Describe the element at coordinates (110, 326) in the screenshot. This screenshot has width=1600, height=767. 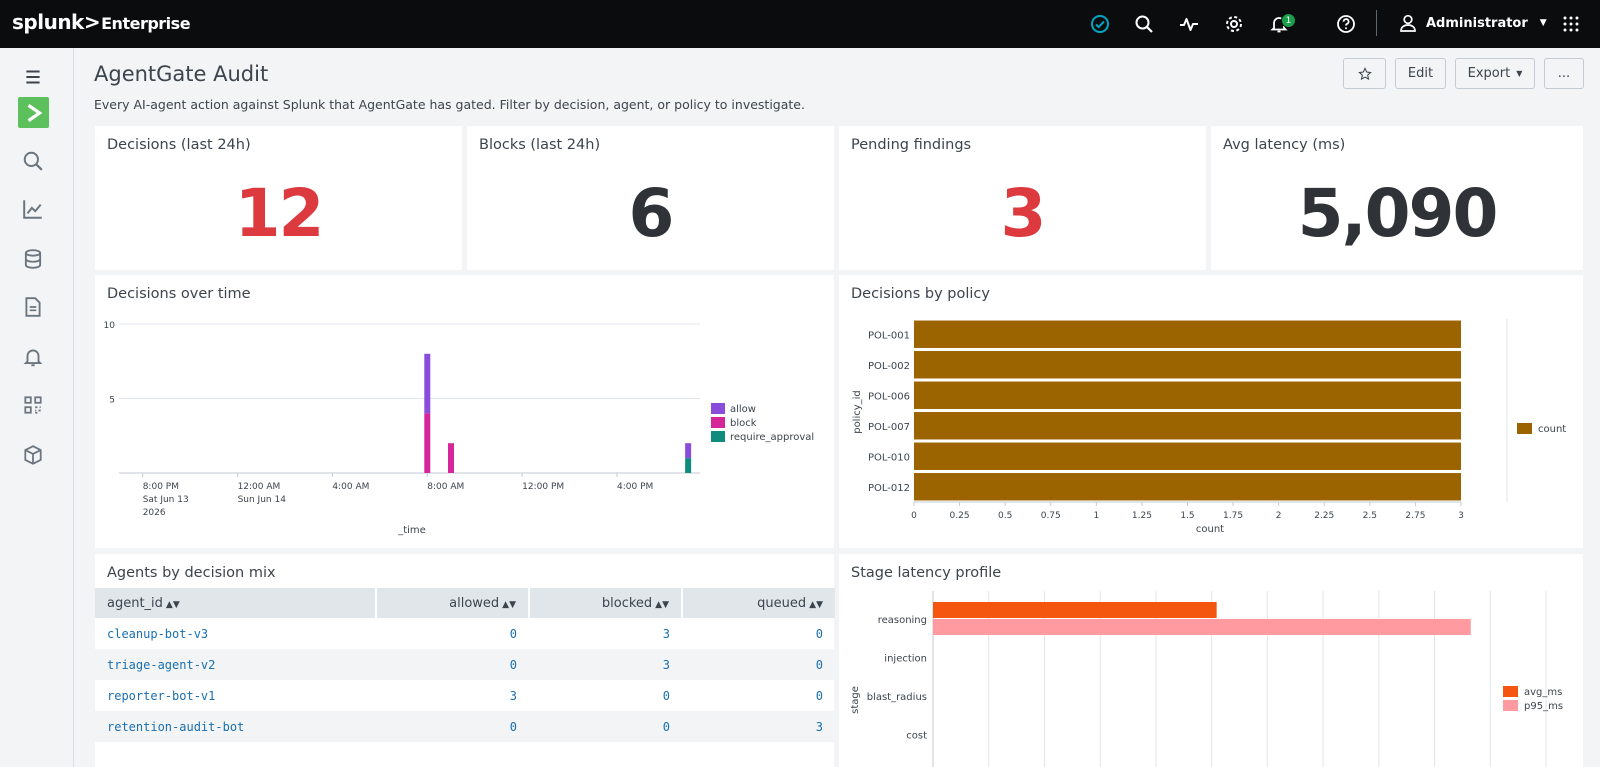
I see `y-tick-label: 10` at that location.